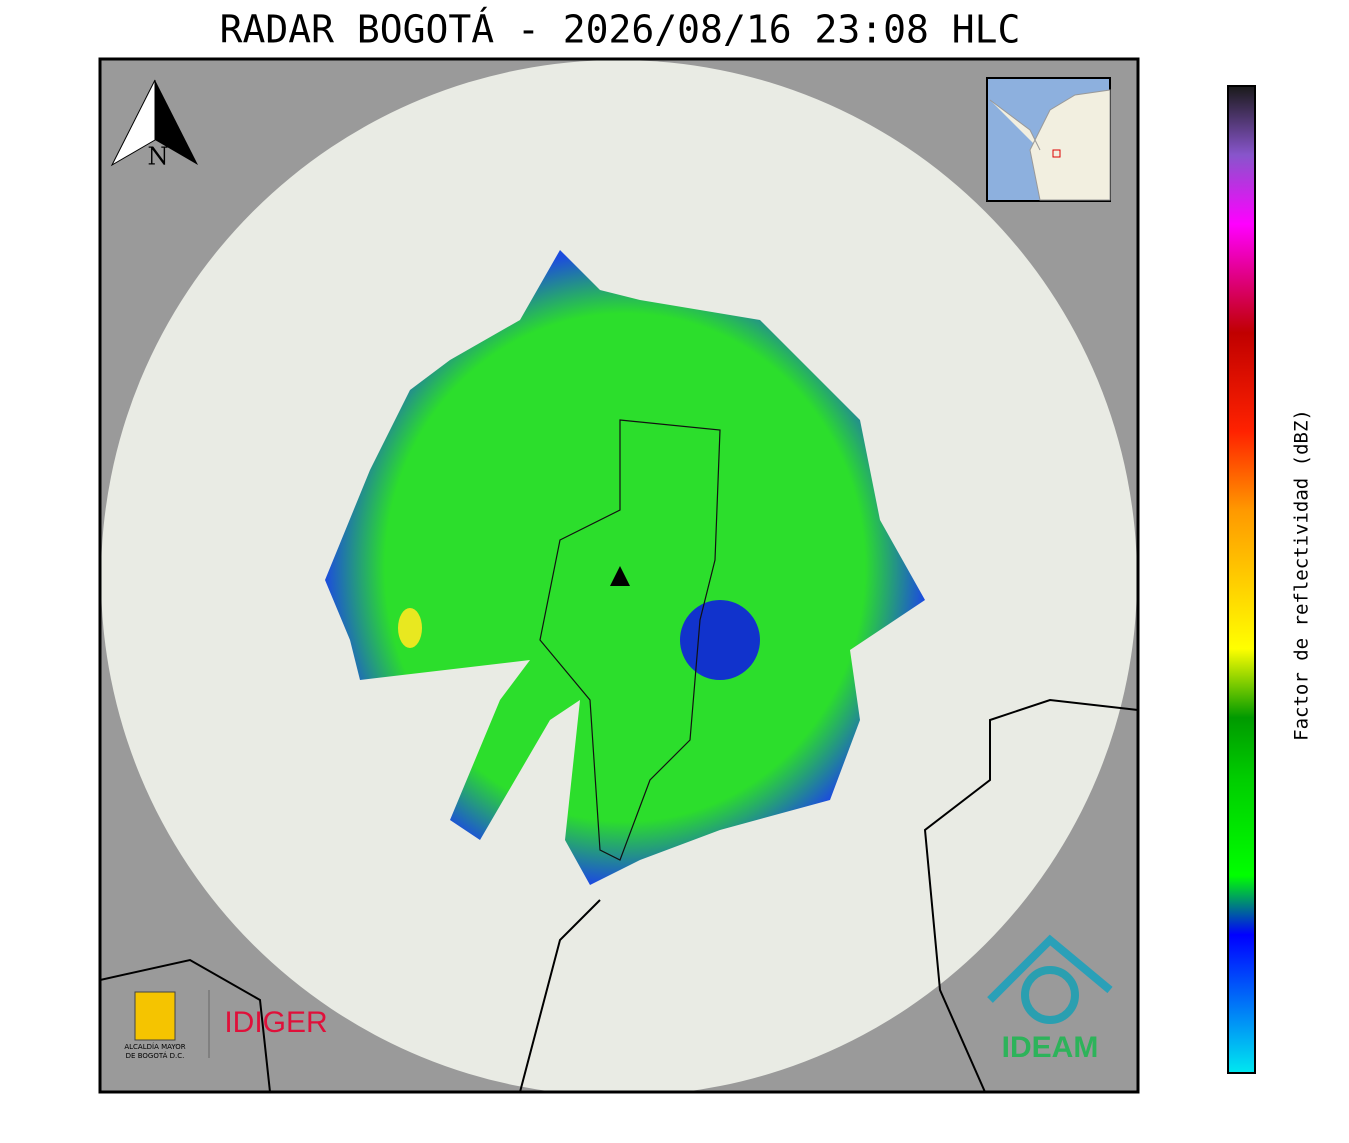  What do you see at coordinates (155, 1016) in the screenshot?
I see `alcaldia-shield` at bounding box center [155, 1016].